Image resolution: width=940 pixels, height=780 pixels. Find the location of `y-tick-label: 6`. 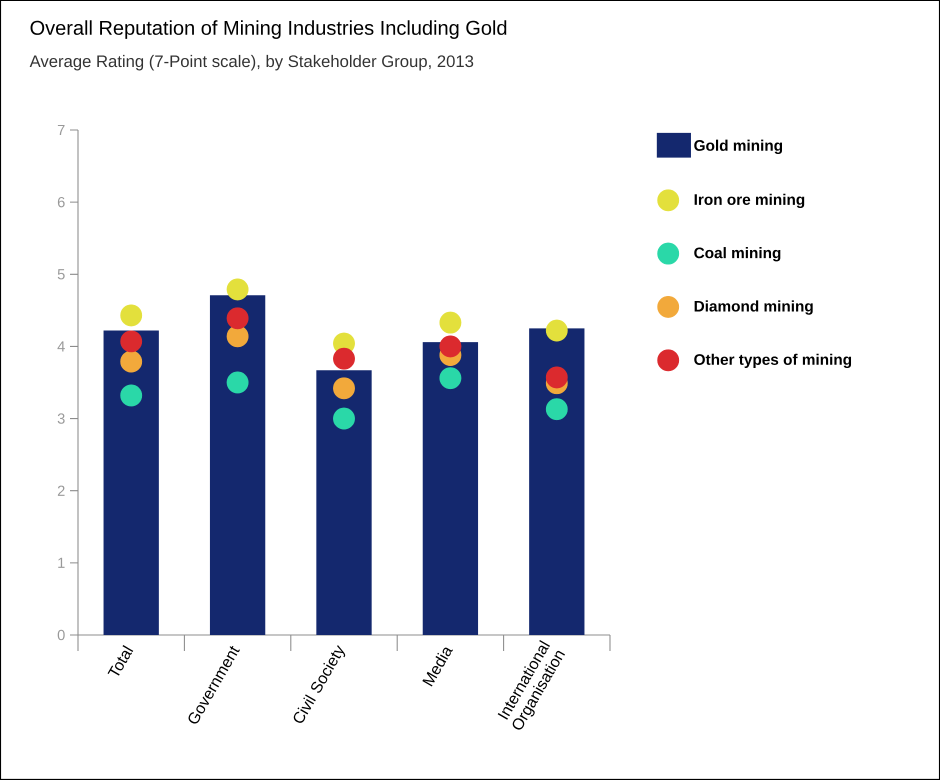

y-tick-label: 6 is located at coordinates (61, 202).